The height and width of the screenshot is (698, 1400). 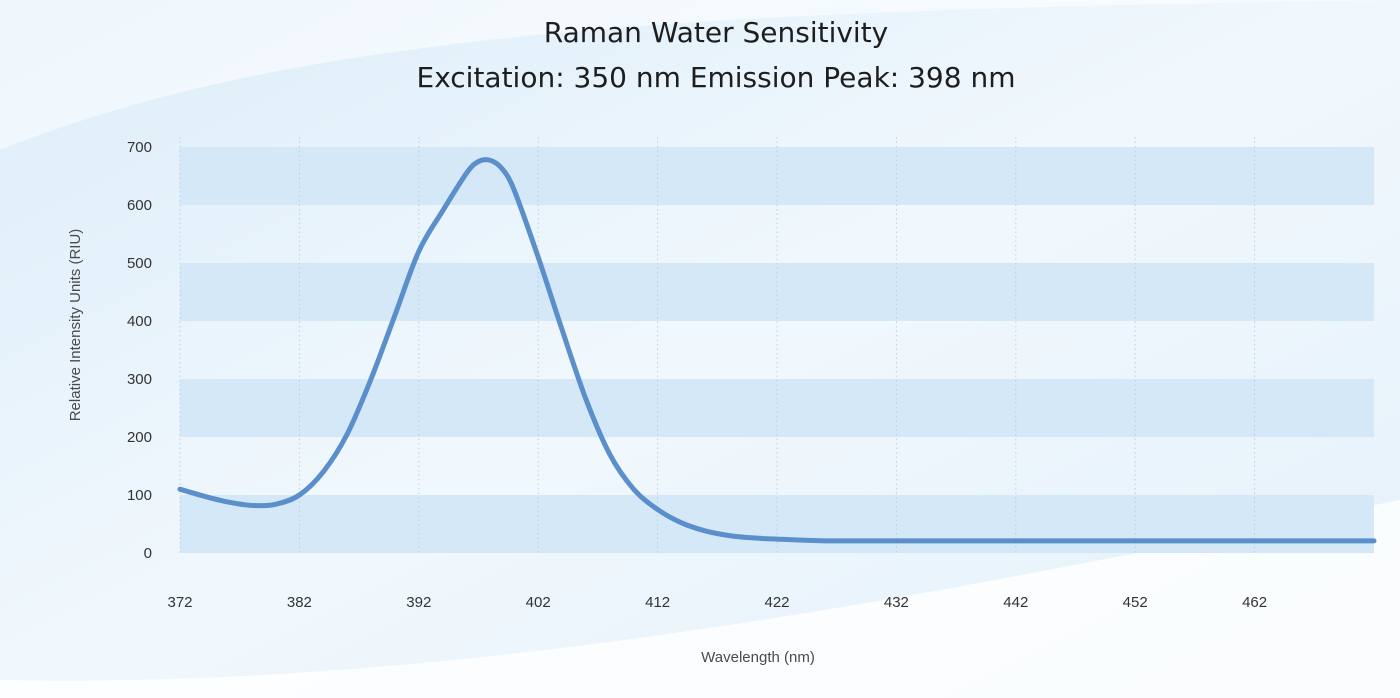 I want to click on x-tick-label: 392, so click(x=418, y=602).